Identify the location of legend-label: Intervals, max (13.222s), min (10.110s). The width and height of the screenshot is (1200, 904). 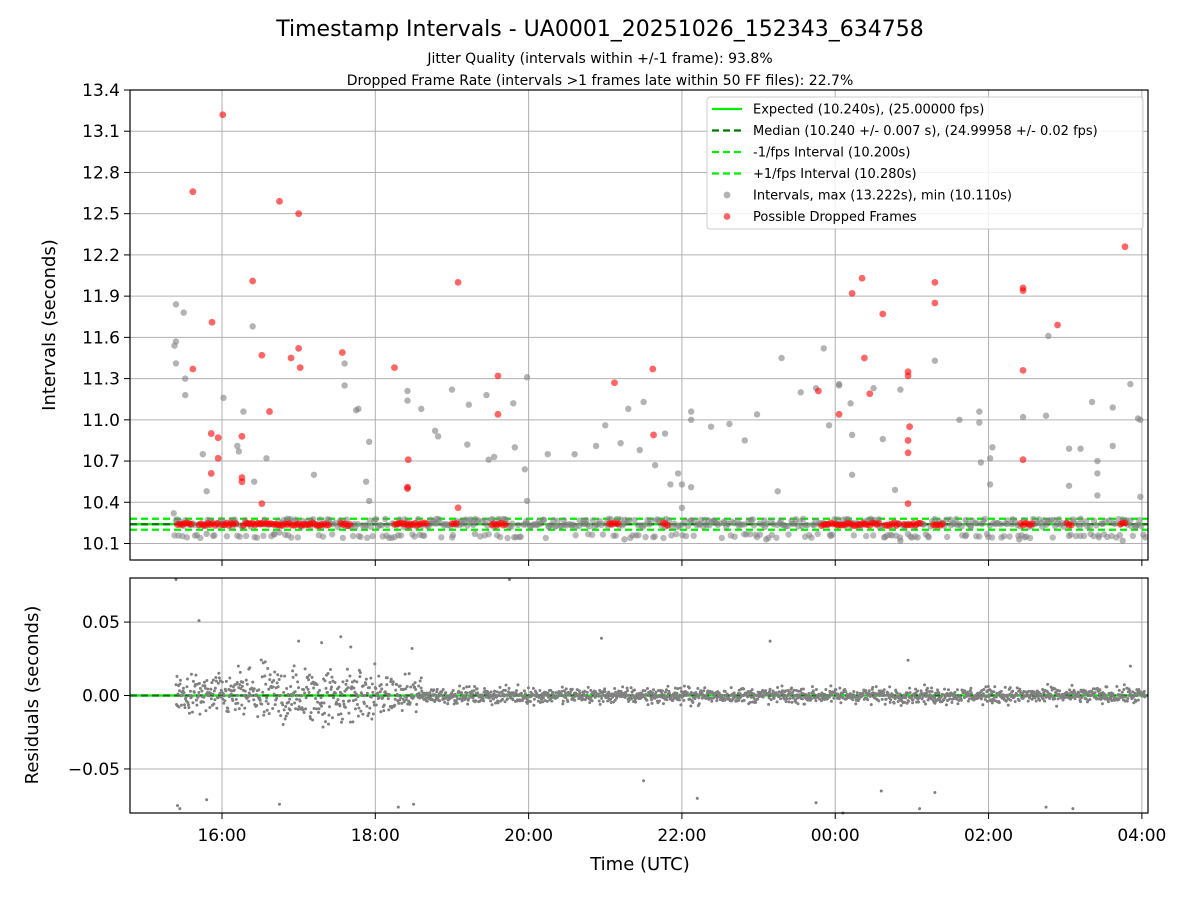
(882, 196).